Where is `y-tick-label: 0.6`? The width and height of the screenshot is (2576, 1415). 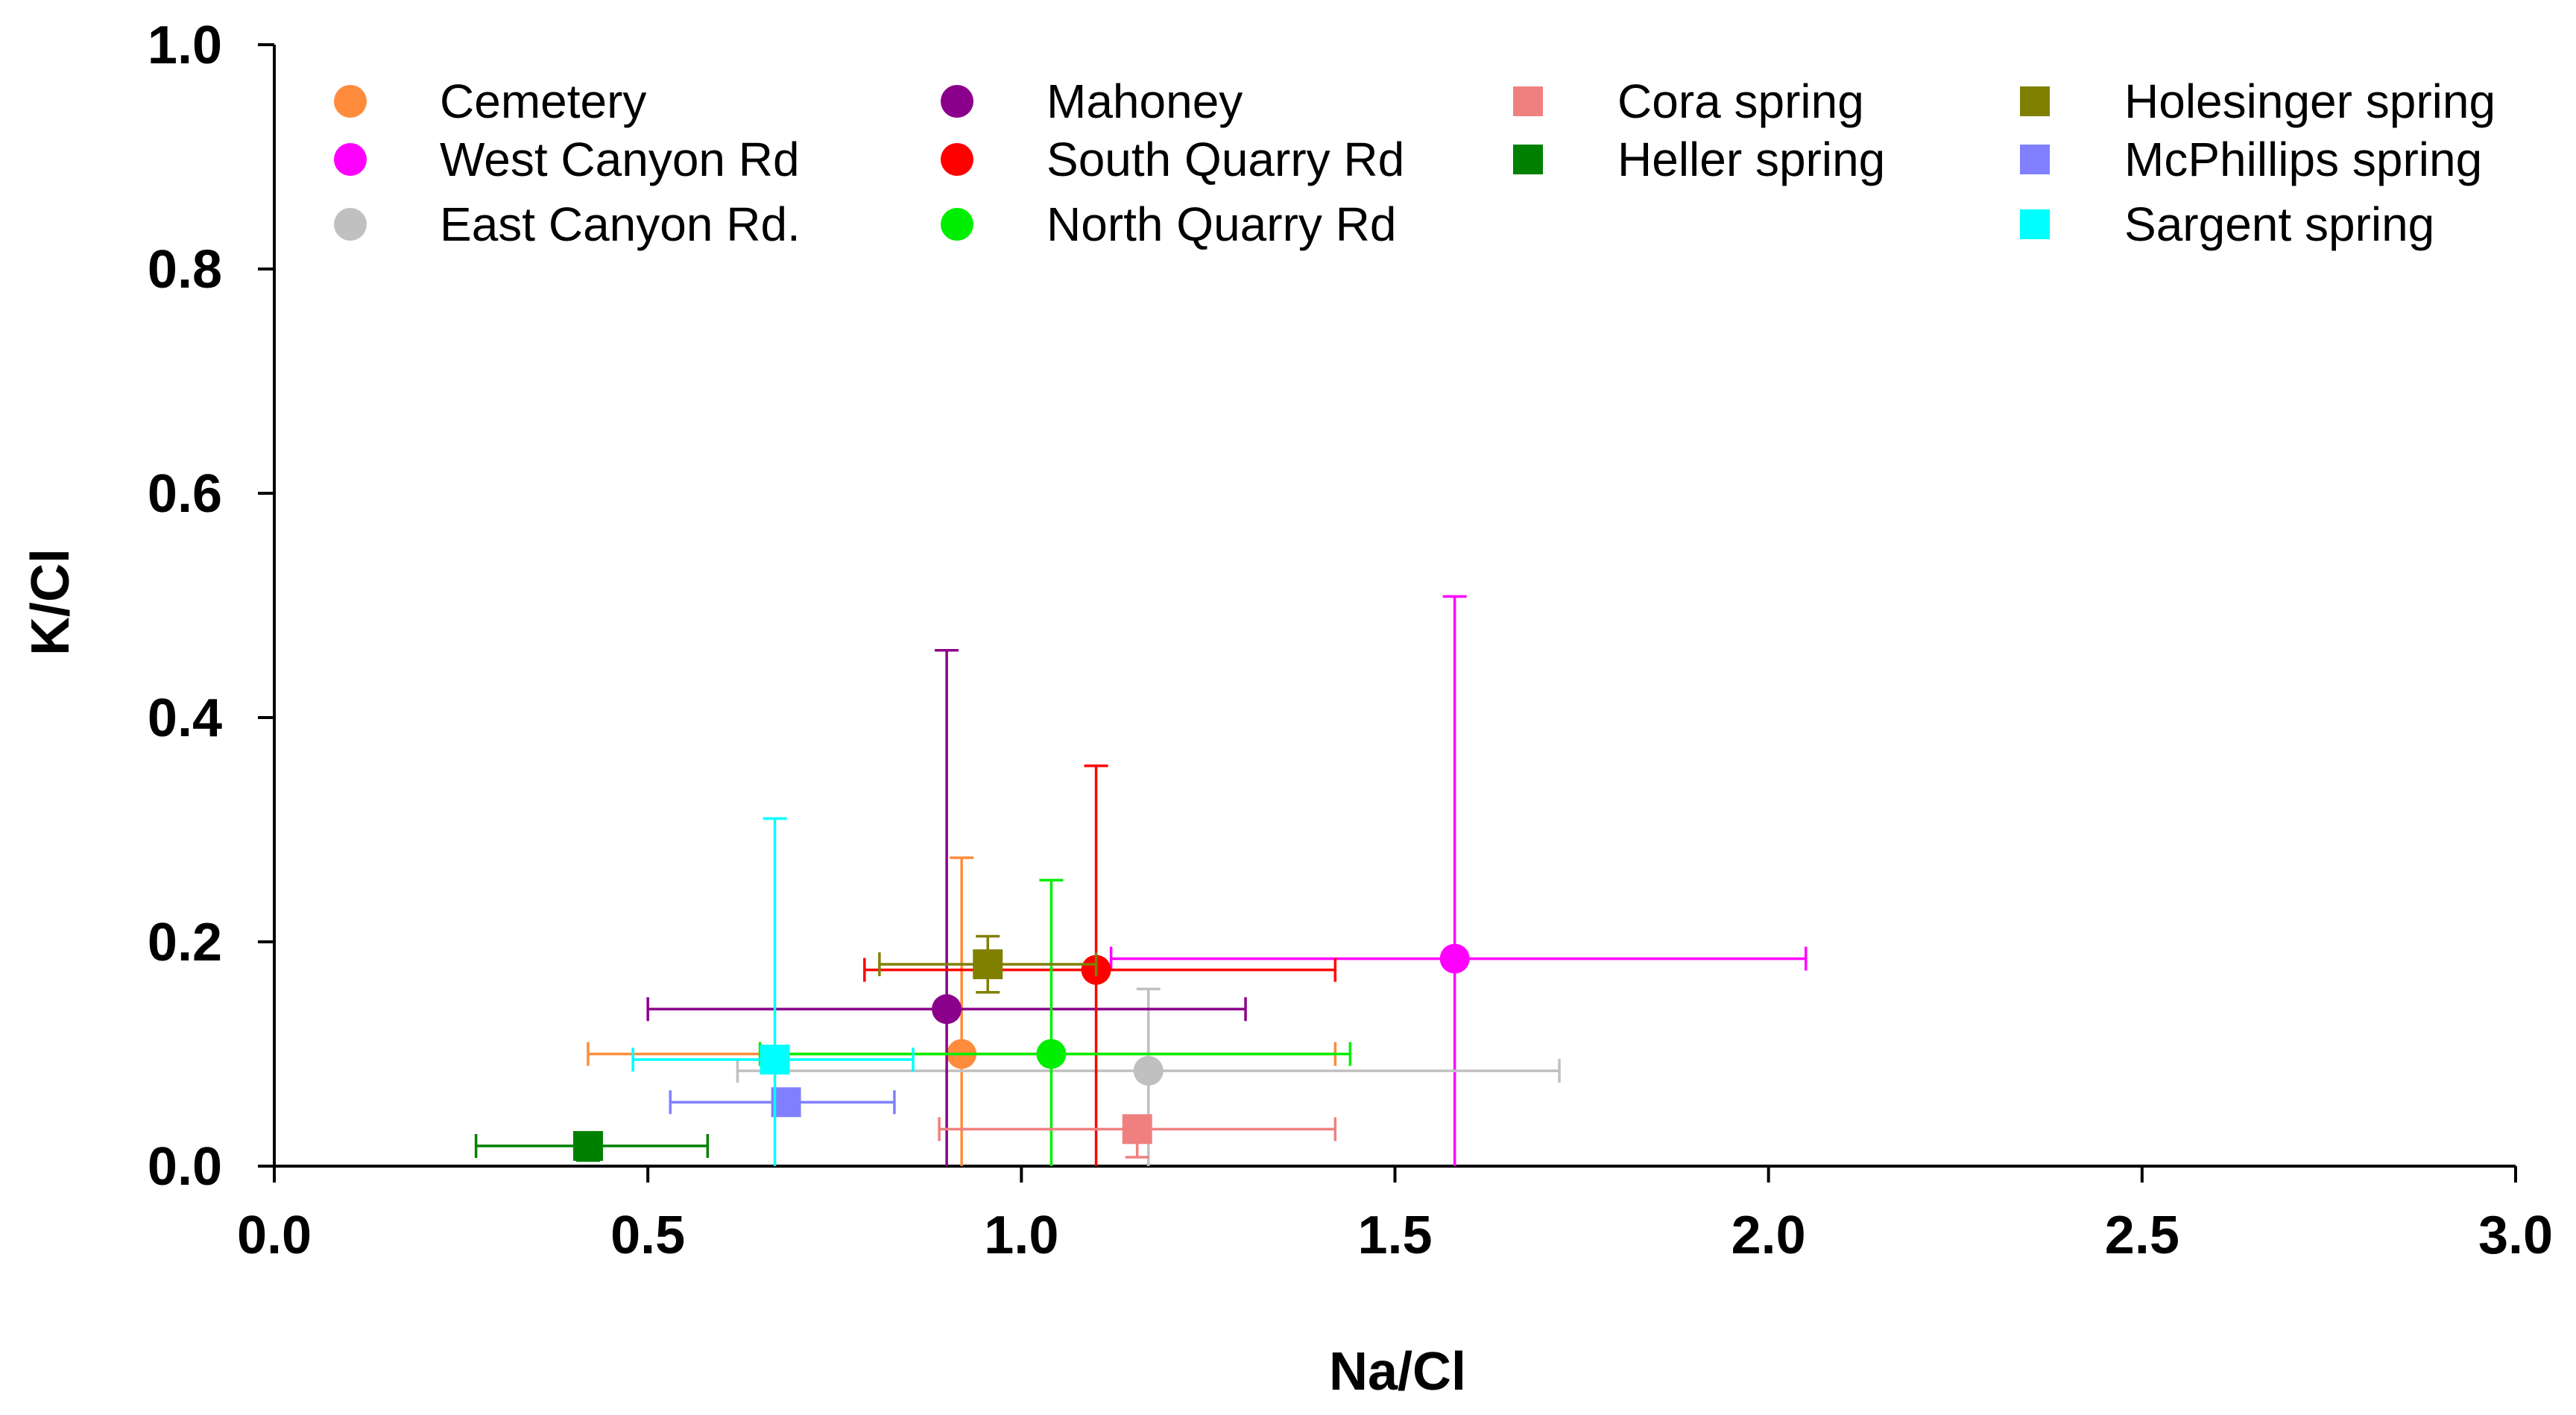
y-tick-label: 0.6 is located at coordinates (185, 494).